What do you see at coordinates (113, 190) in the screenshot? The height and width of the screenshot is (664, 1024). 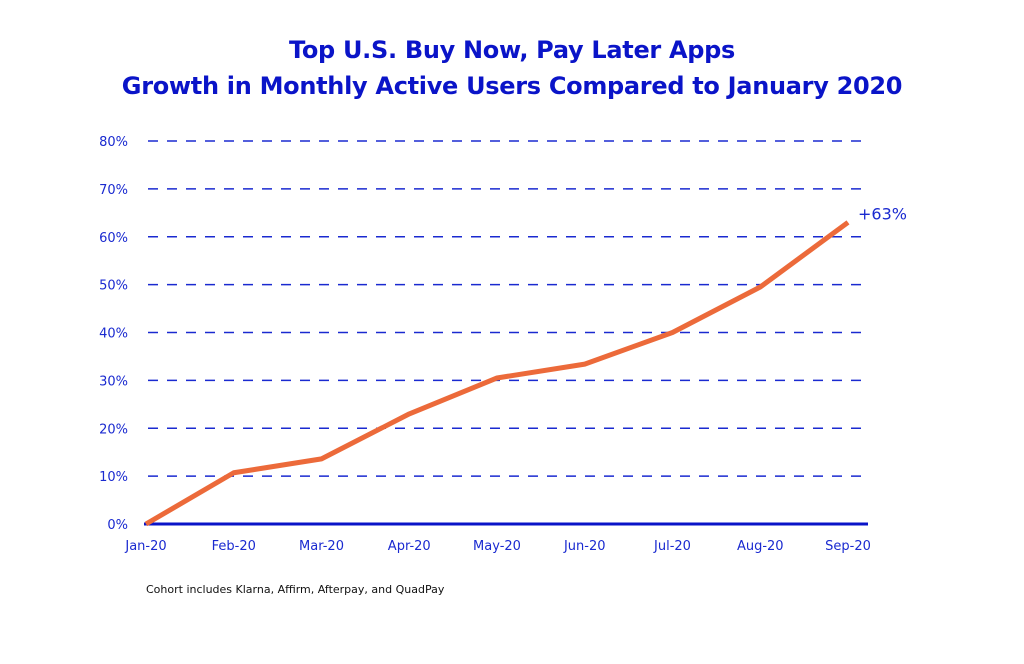 I see `y-tick-label: 70%` at bounding box center [113, 190].